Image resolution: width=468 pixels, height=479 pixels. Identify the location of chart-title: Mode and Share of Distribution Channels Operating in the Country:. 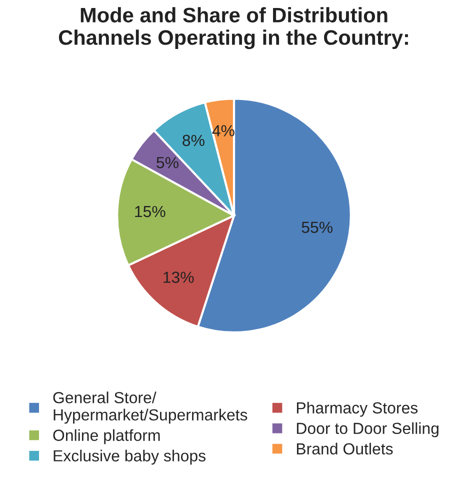
(233, 28).